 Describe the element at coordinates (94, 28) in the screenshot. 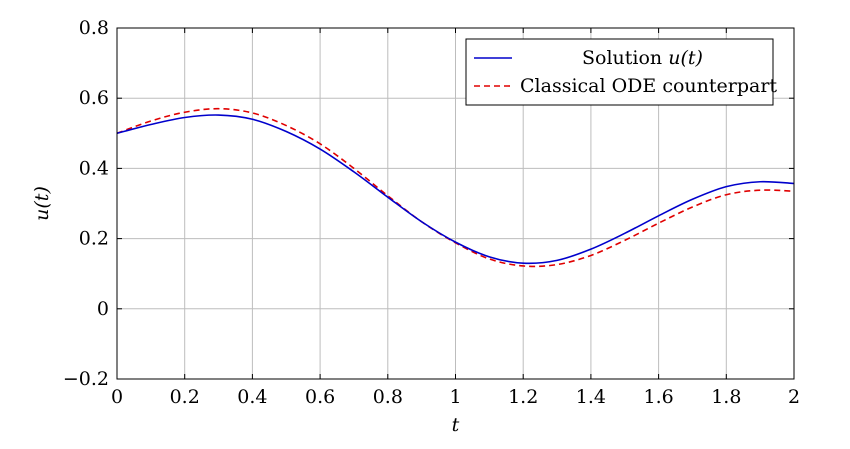

I see `y-tick-label: 0.8` at that location.